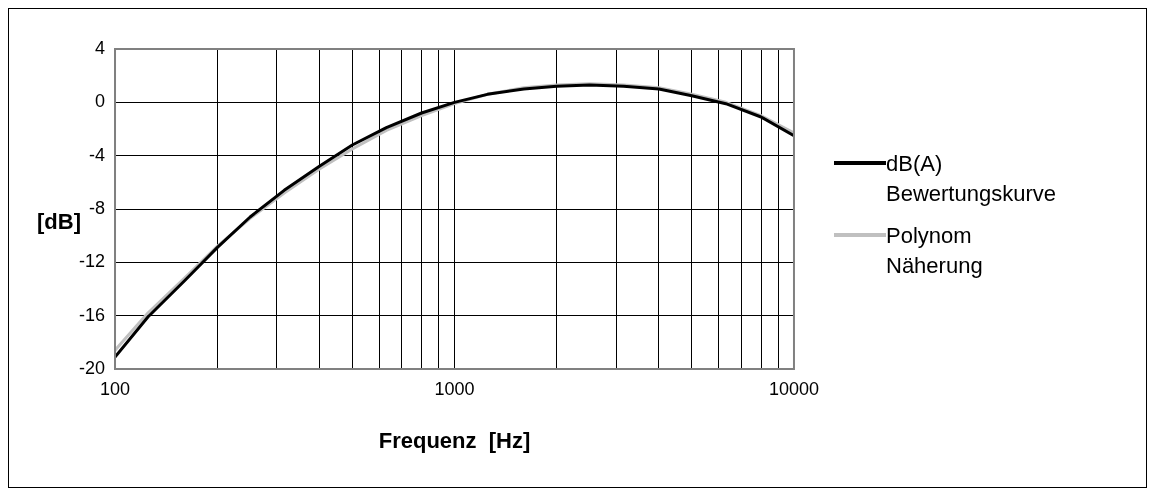  Describe the element at coordinates (100, 47) in the screenshot. I see `y-tick-label: 4` at that location.